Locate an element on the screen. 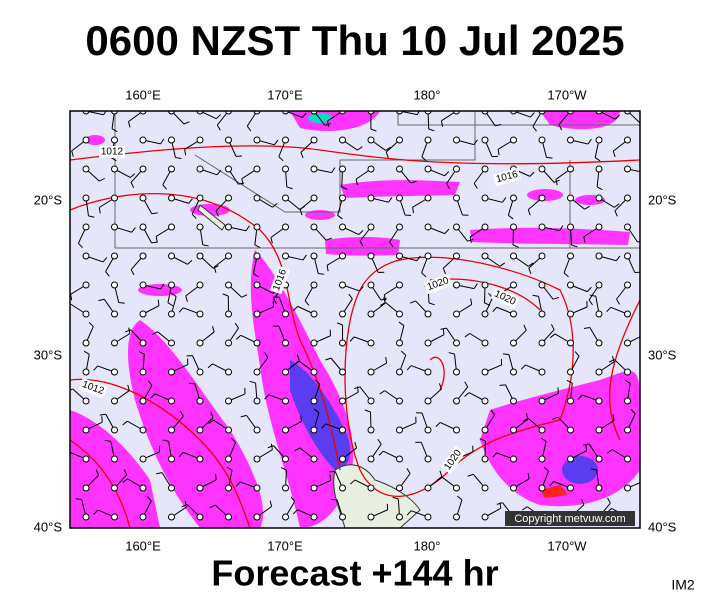 This screenshot has width=711, height=600. title: 0600 NZST Thu 10 Jul 2025 is located at coordinates (354, 40).